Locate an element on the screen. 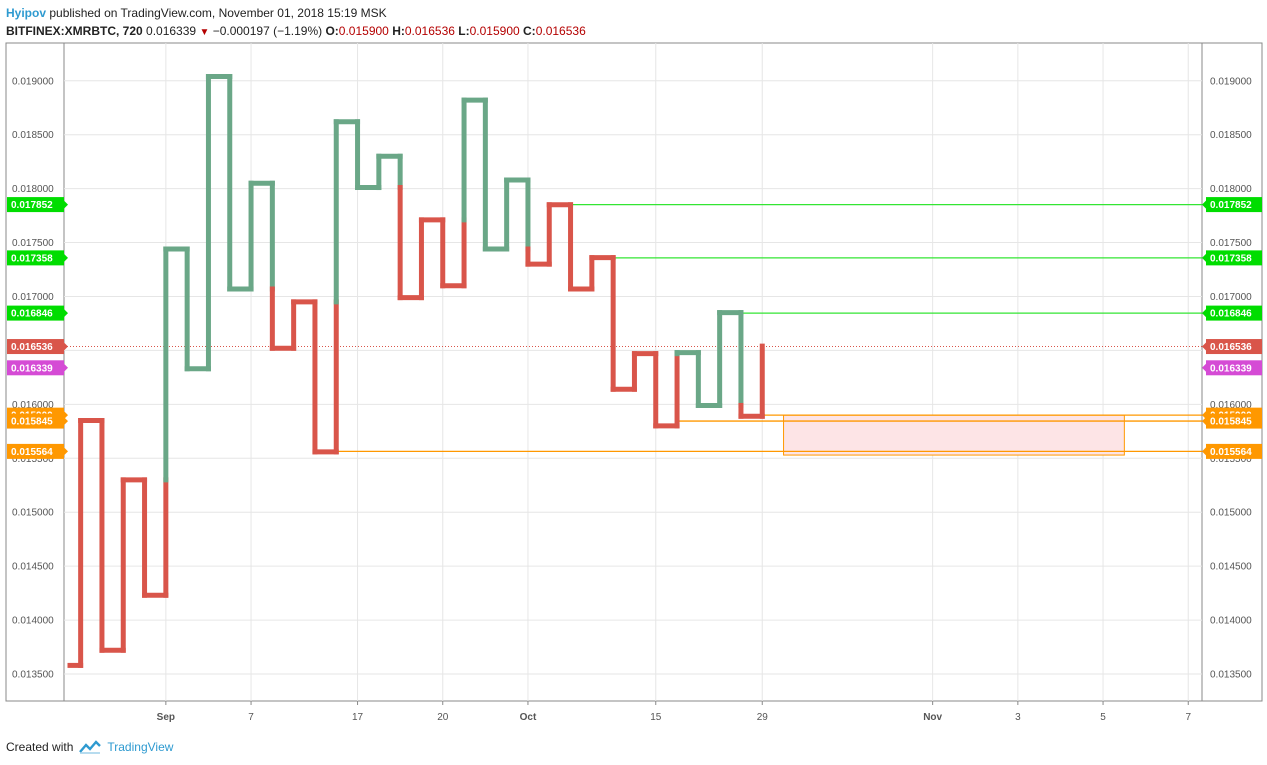  x-tick-label: 17 is located at coordinates (358, 717).